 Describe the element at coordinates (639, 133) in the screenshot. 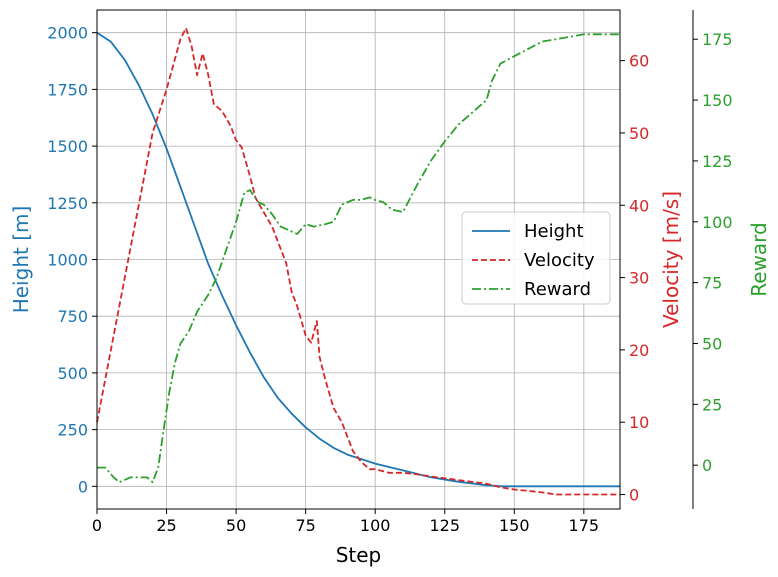

I see `y-tick-label-velocity: 50` at that location.